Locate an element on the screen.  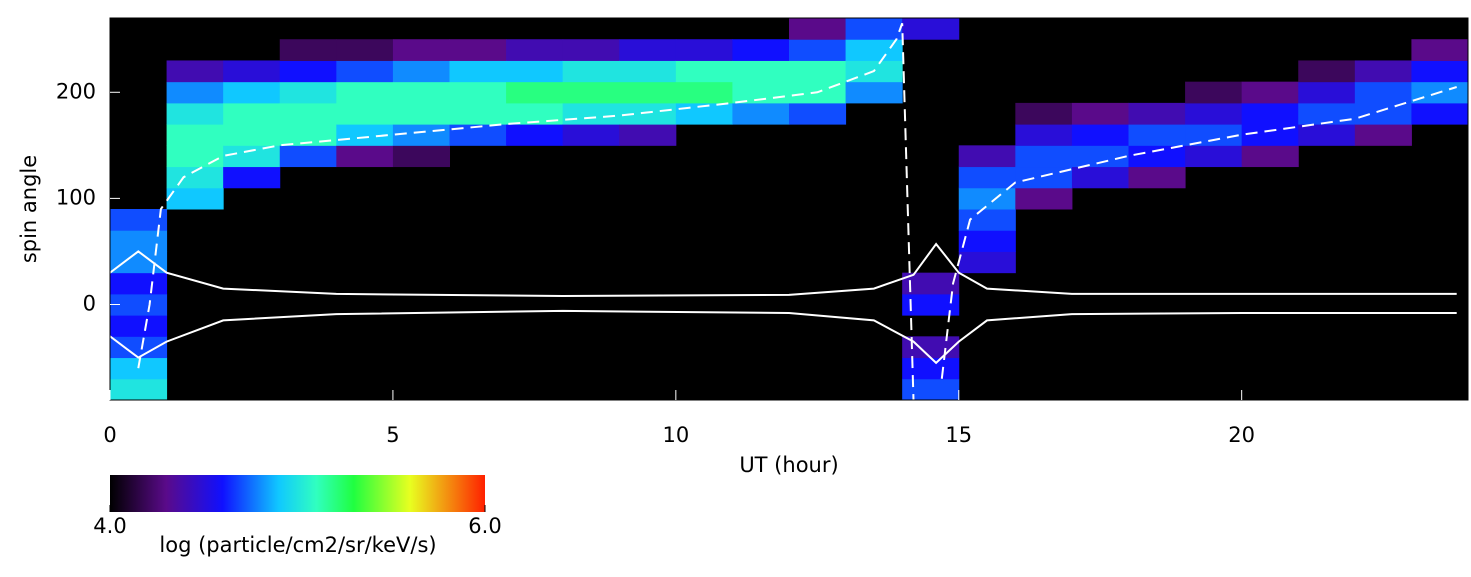
y-axis-label: spin angle is located at coordinates (29, 209).